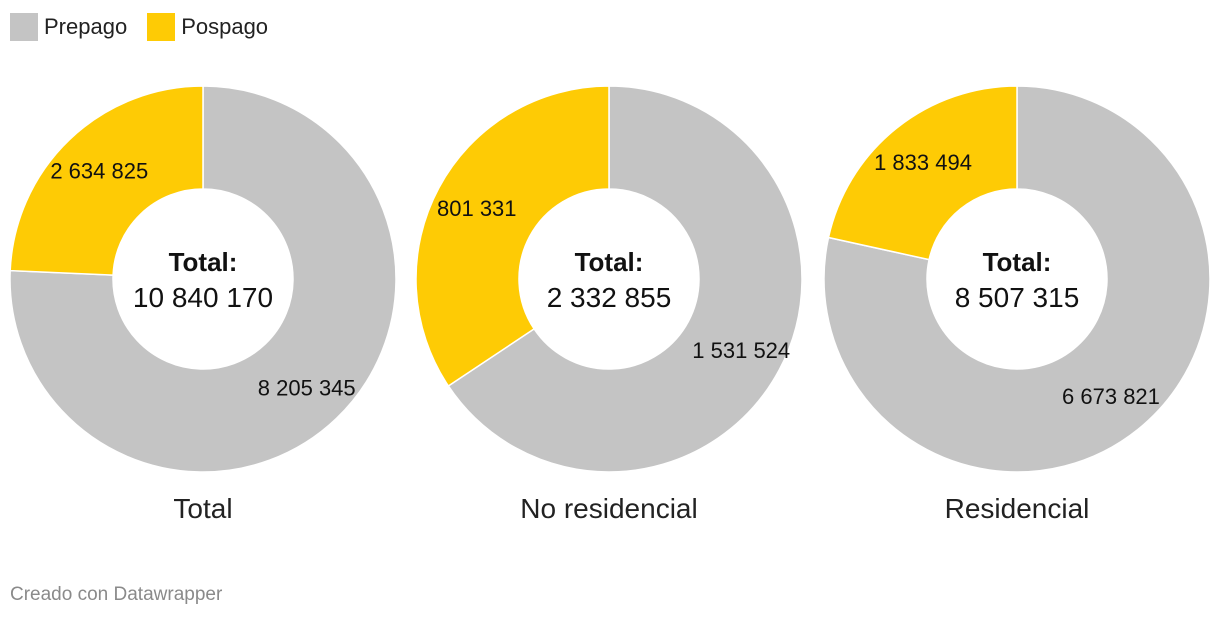  Describe the element at coordinates (1017, 262) in the screenshot. I see `center-label-2: Total:` at that location.